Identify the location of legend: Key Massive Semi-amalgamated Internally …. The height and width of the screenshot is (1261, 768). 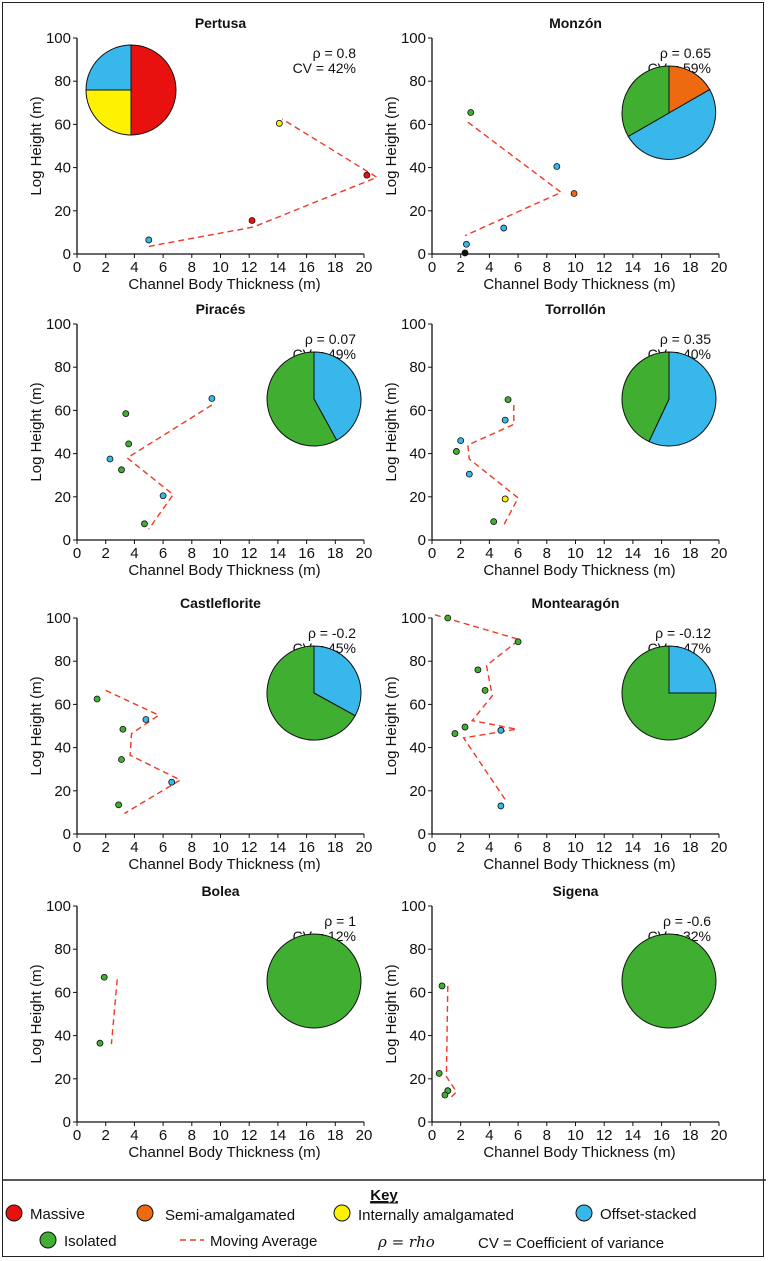
(384, 1215).